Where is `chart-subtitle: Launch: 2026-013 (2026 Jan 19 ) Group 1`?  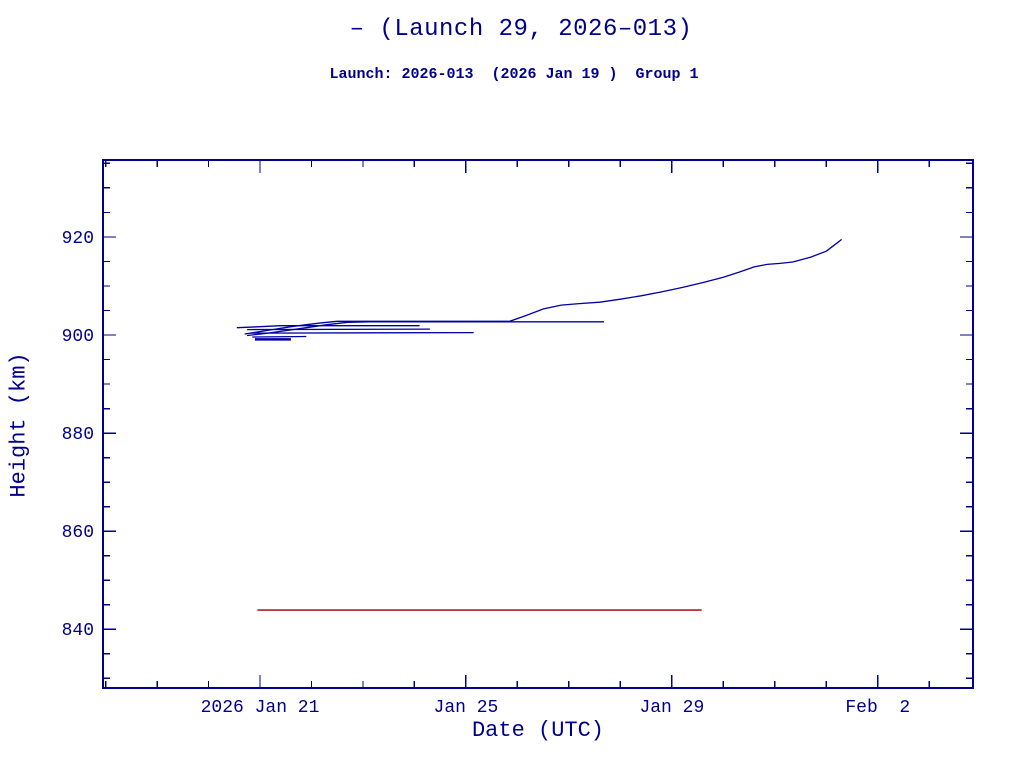 chart-subtitle: Launch: 2026-013 (2026 Jan 19 ) Group 1 is located at coordinates (514, 74).